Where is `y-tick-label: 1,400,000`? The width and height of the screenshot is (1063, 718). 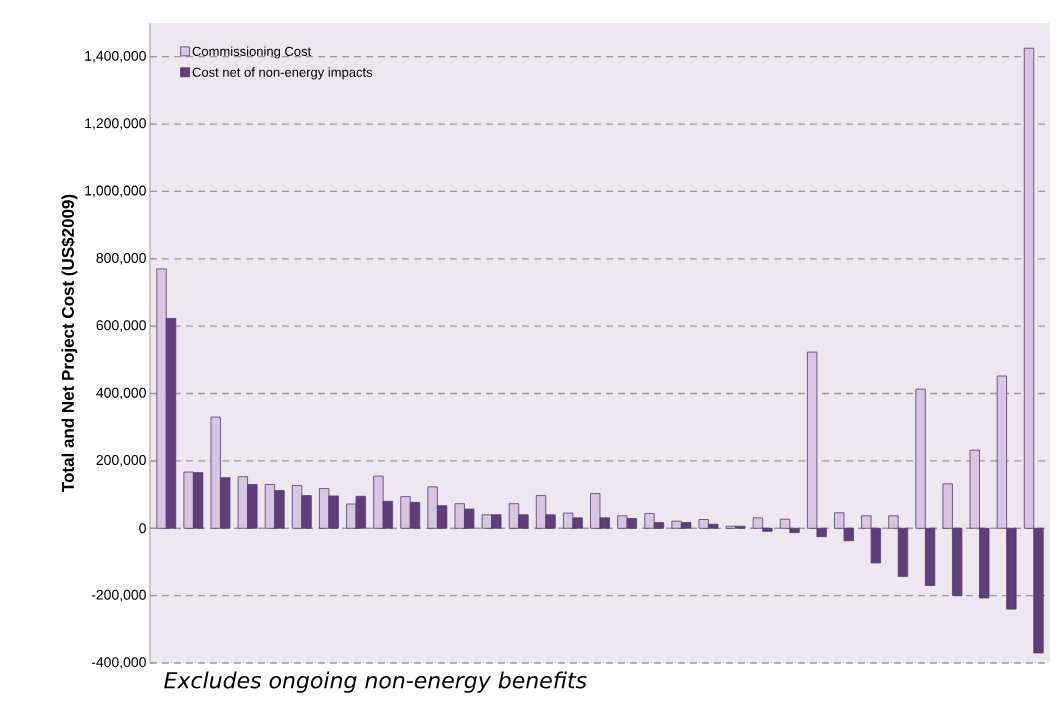 y-tick-label: 1,400,000 is located at coordinates (115, 56).